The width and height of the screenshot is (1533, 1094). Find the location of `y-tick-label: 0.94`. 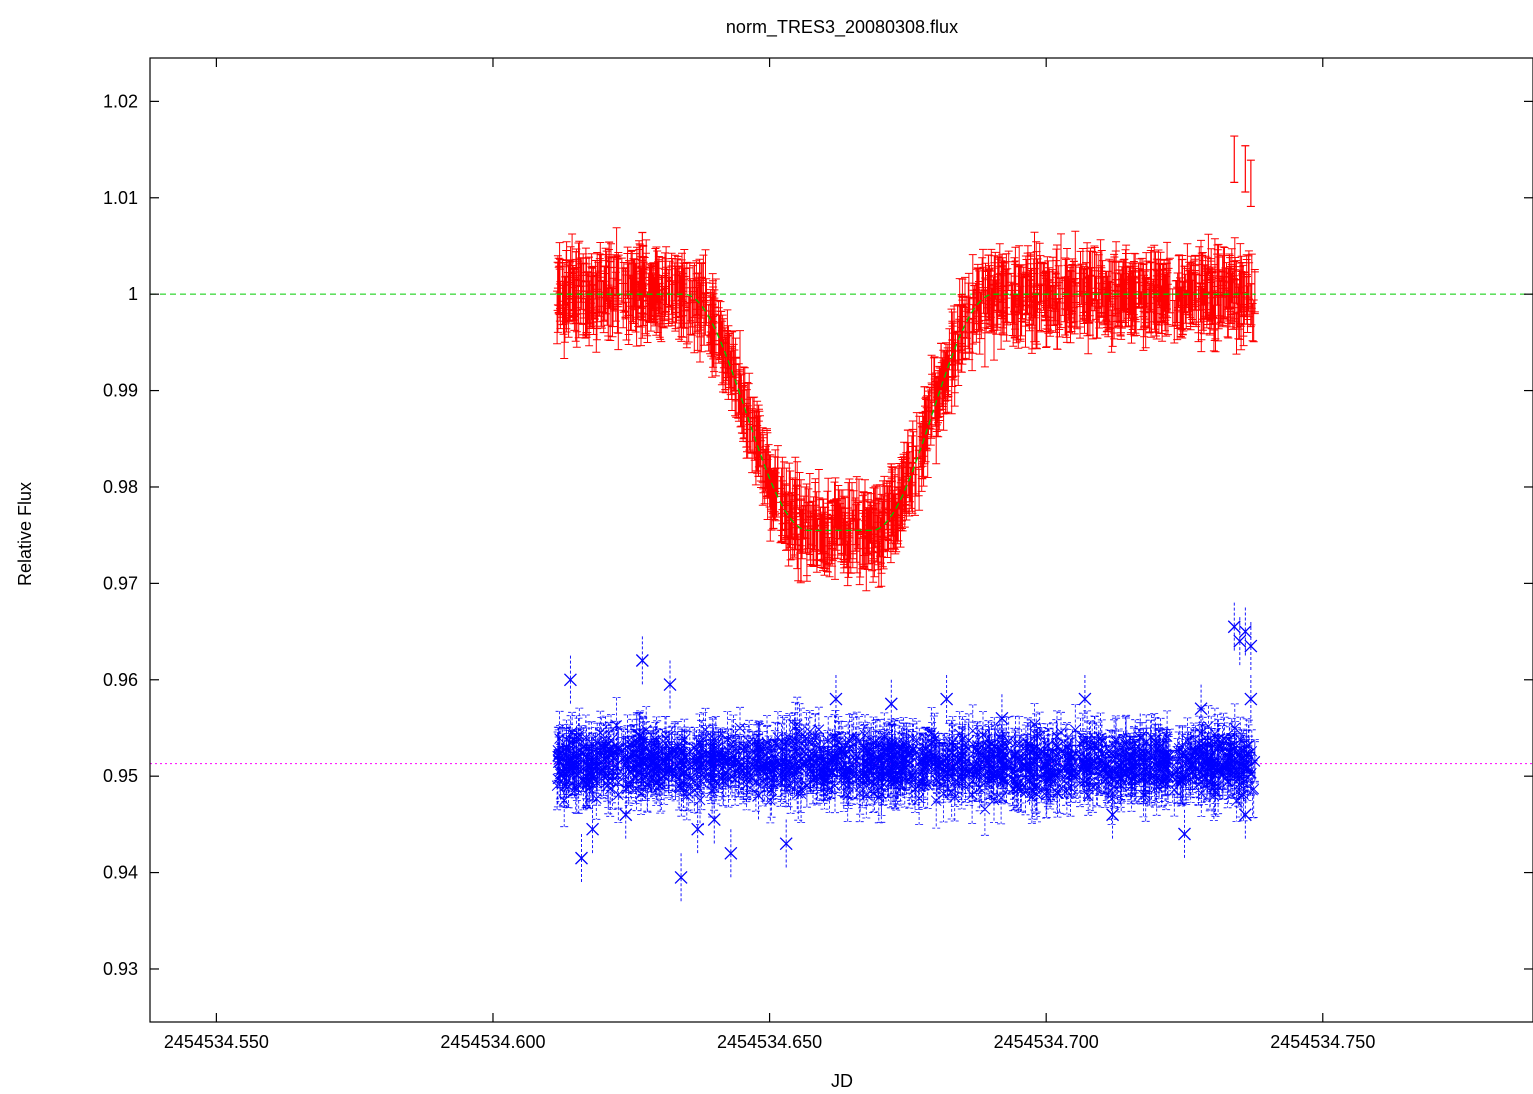

y-tick-label: 0.94 is located at coordinates (120, 873).